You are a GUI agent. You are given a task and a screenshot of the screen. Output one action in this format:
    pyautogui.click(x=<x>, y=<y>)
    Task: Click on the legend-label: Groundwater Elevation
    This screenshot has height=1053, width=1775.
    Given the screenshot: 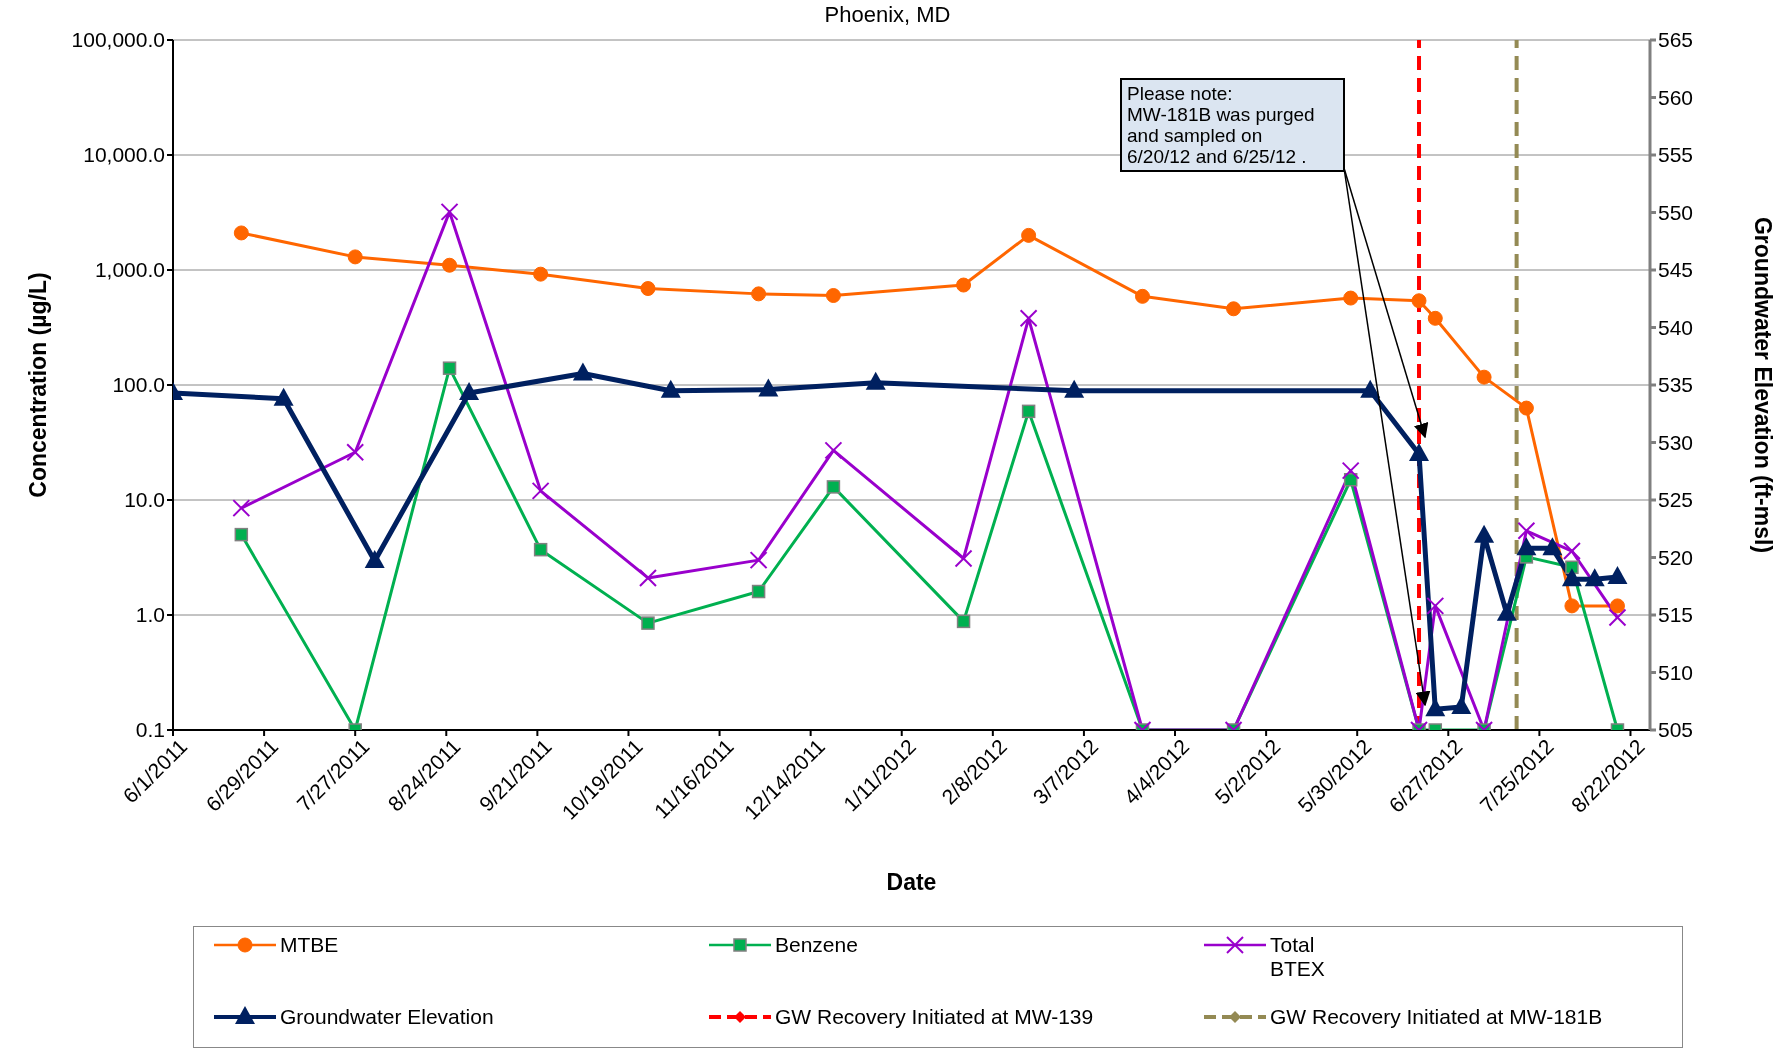 What is the action you would take?
    pyautogui.click(x=387, y=1017)
    